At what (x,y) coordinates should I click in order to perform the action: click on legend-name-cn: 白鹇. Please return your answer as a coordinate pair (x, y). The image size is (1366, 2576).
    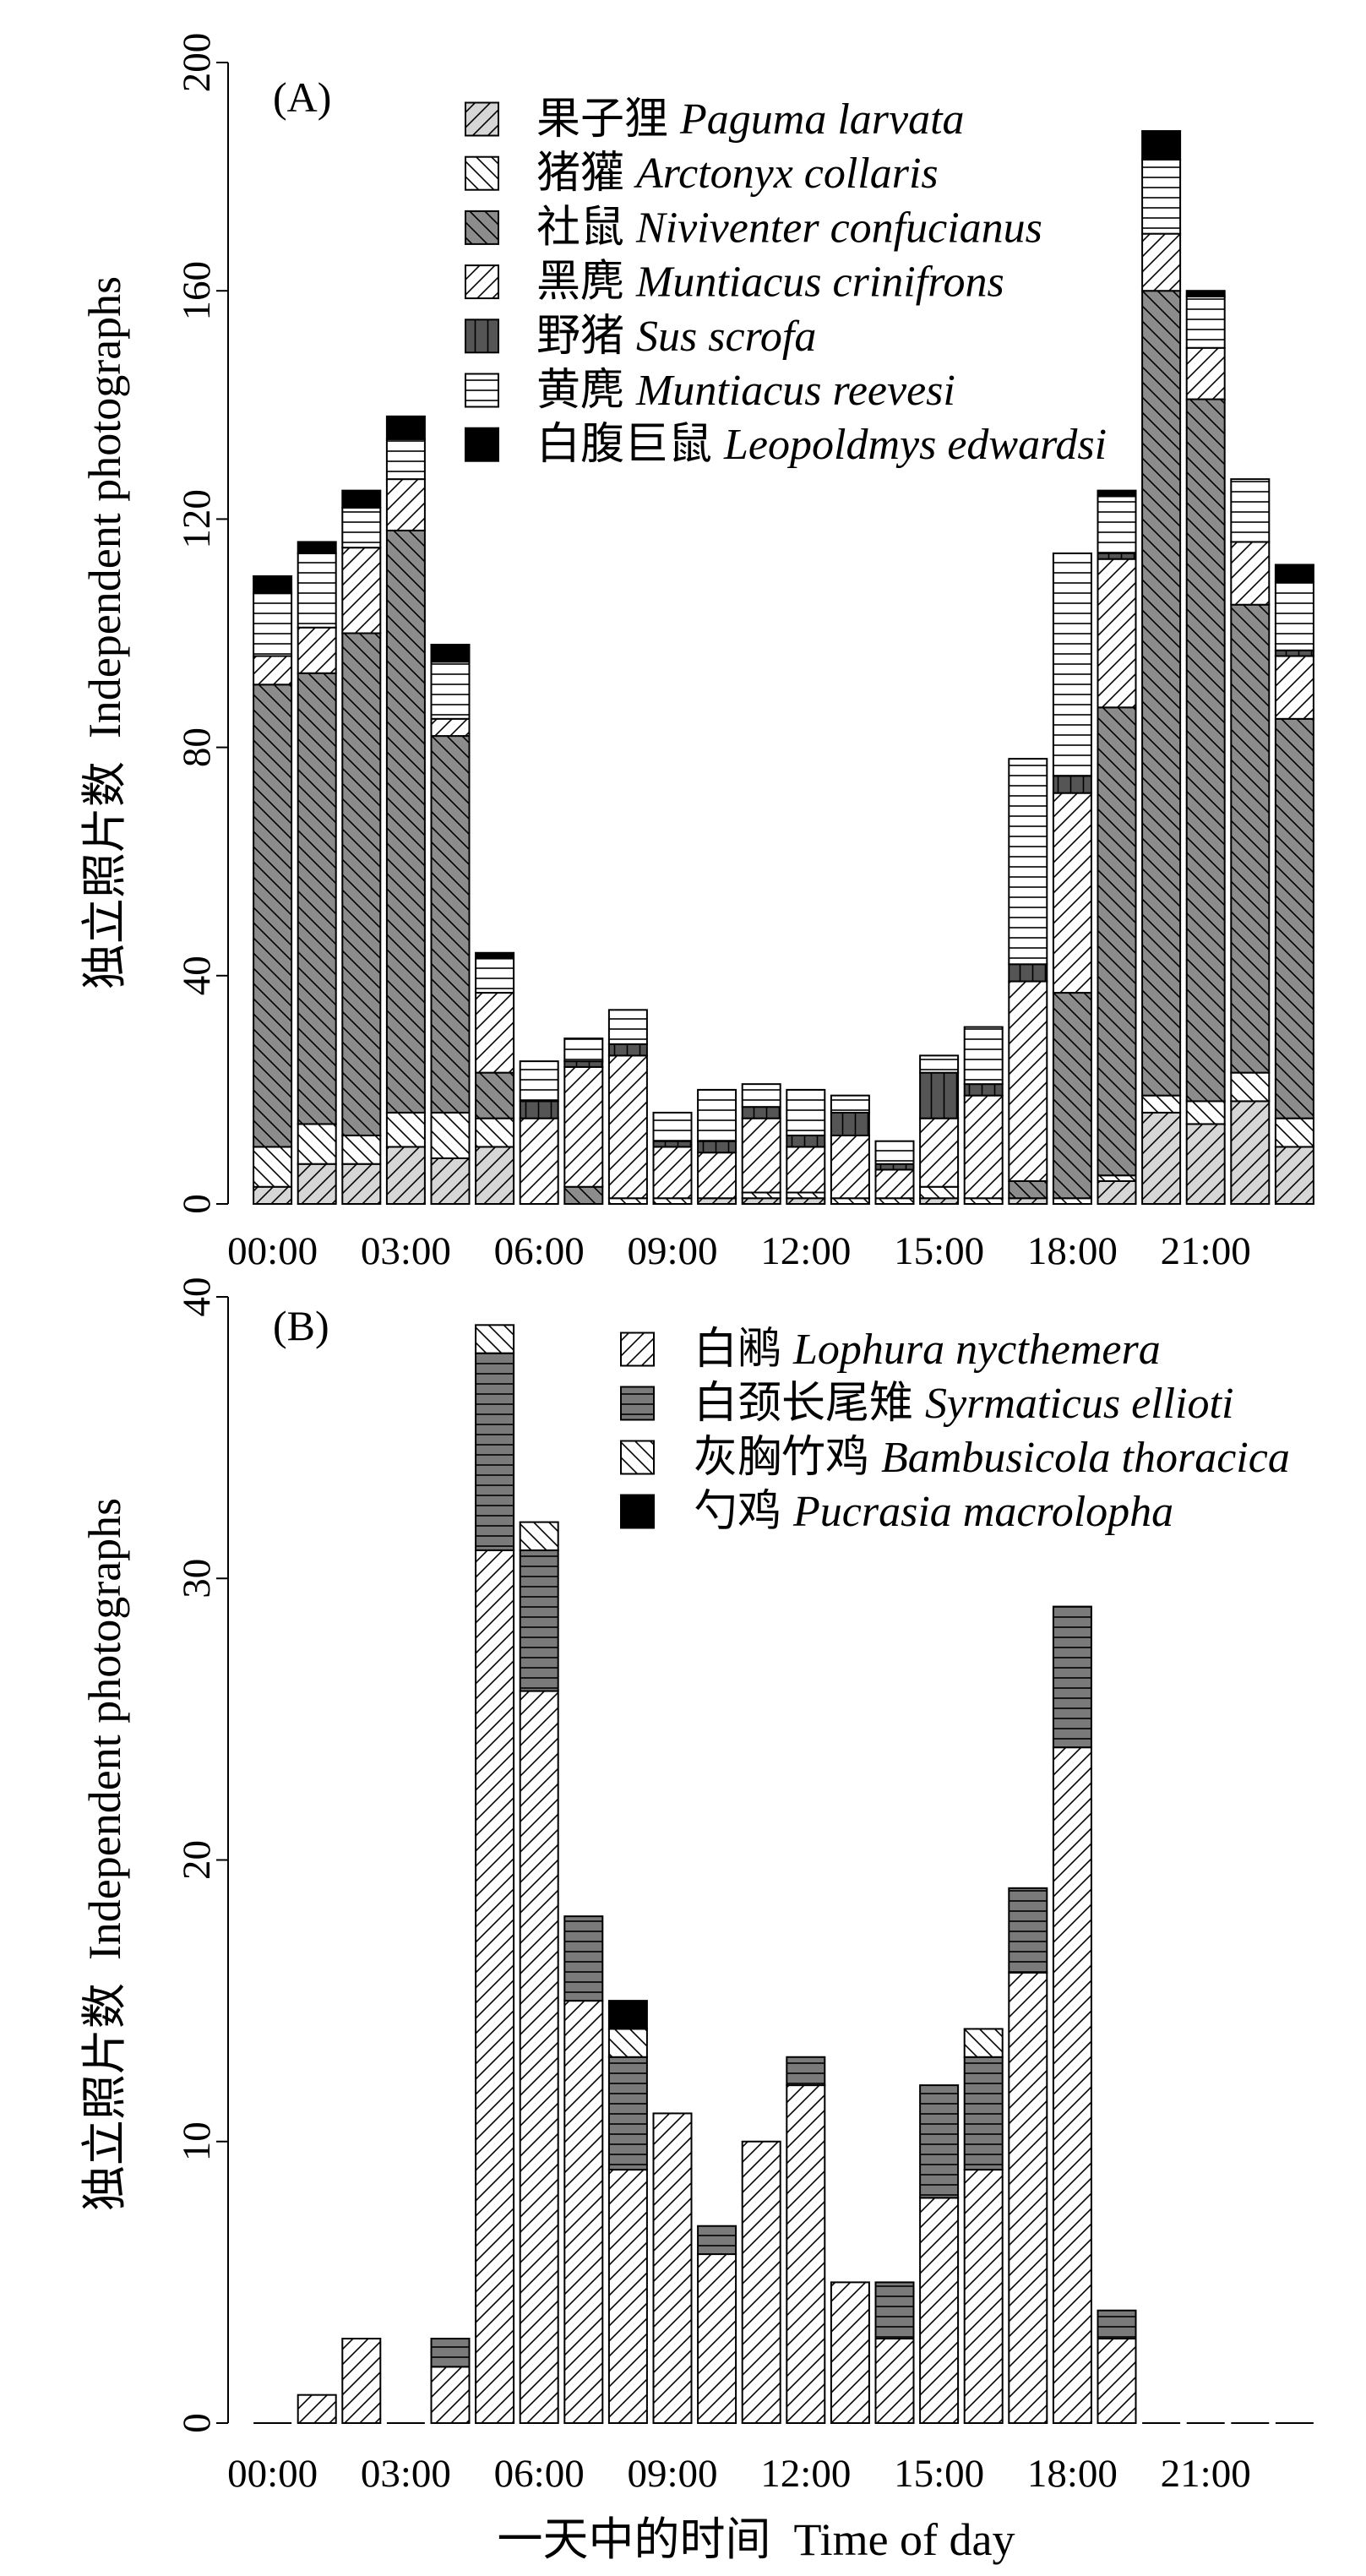
    Looking at the image, I should click on (737, 1350).